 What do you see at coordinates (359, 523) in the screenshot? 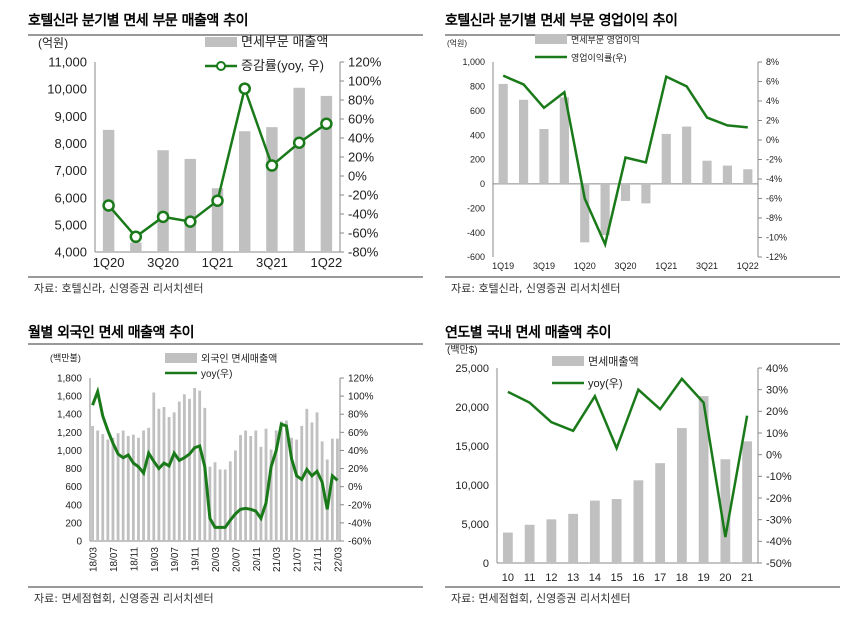
I see `right-tick-label: -40%` at bounding box center [359, 523].